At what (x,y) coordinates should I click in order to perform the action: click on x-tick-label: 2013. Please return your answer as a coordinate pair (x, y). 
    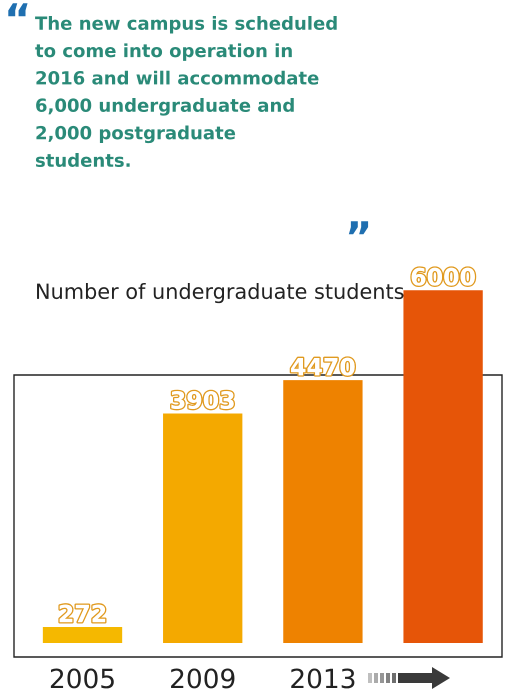
    Looking at the image, I should click on (322, 678).